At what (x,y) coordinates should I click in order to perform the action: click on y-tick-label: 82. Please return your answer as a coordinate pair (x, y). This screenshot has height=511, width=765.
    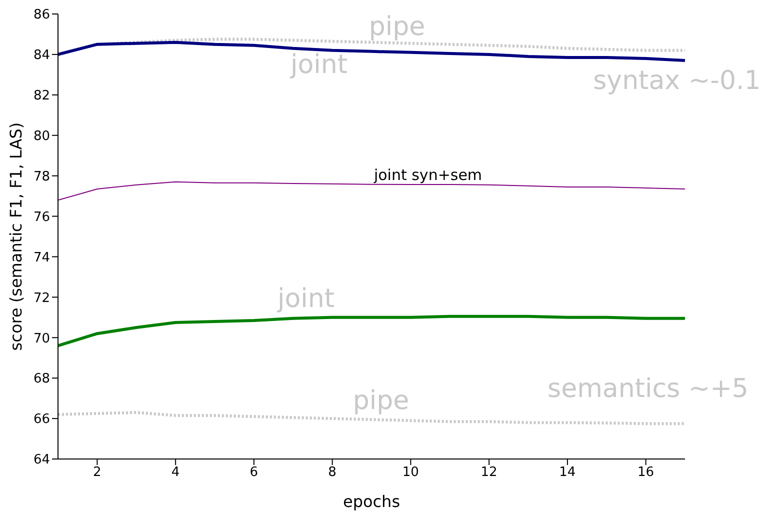
    Looking at the image, I should click on (41, 96).